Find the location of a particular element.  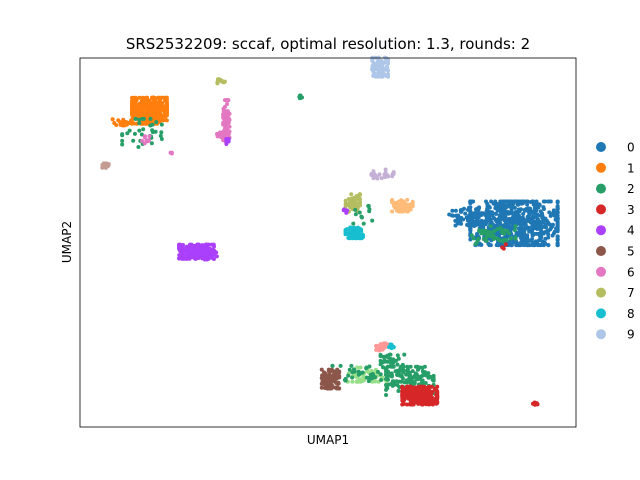

legend-label: 1 is located at coordinates (631, 168).